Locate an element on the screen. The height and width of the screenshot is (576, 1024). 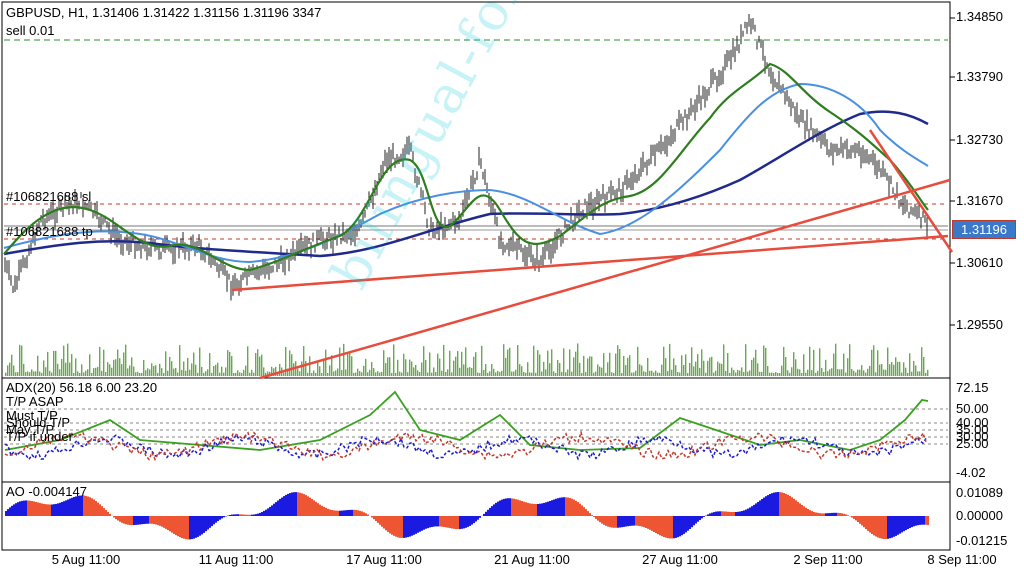
order-label: sell 0.01 is located at coordinates (30, 30).